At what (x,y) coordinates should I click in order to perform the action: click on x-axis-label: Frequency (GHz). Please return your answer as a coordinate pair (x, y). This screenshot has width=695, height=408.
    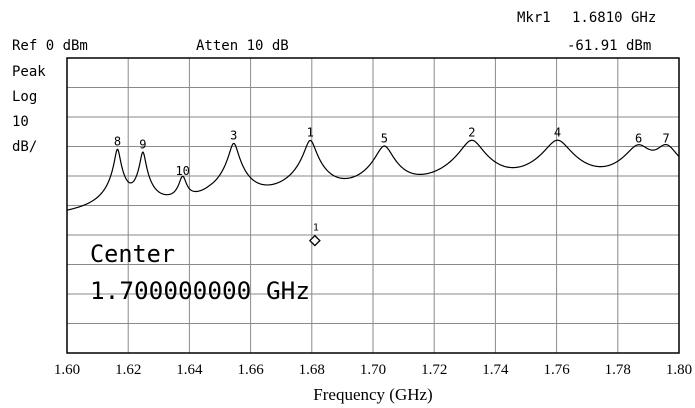
    Looking at the image, I should click on (372, 394).